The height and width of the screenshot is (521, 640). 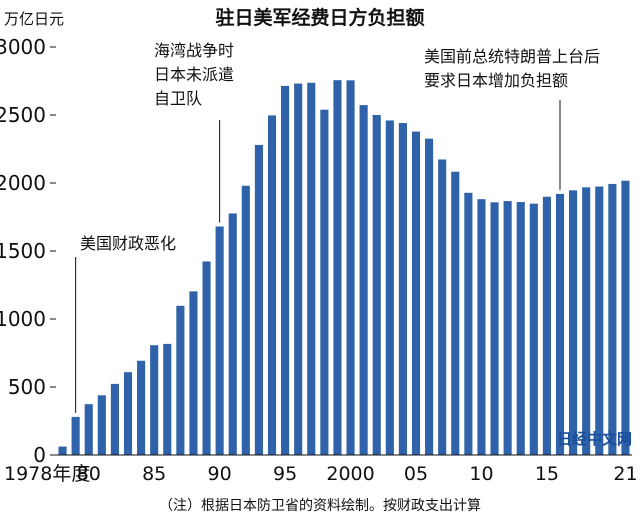 What do you see at coordinates (429, 296) in the screenshot?
I see `bar-2006` at bounding box center [429, 296].